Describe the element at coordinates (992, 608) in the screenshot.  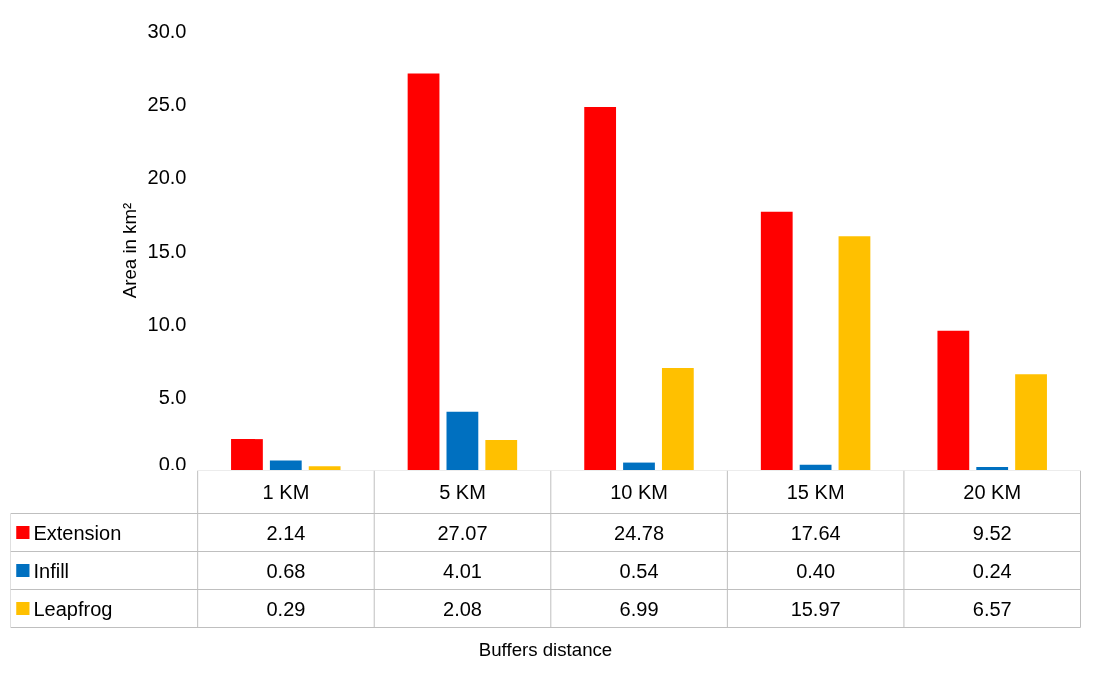
I see `data-label: 6.57` at that location.